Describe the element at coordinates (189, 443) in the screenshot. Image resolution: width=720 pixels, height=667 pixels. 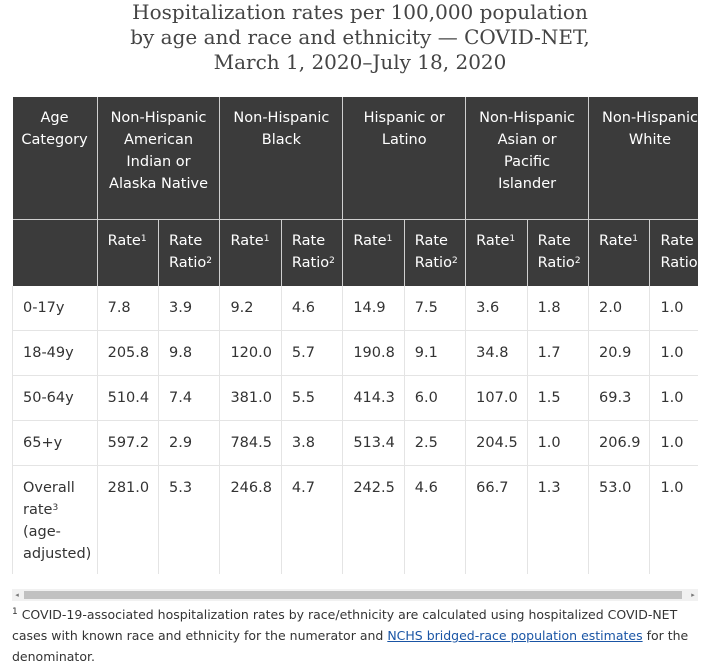
I see `table-cell: 2.9` at that location.